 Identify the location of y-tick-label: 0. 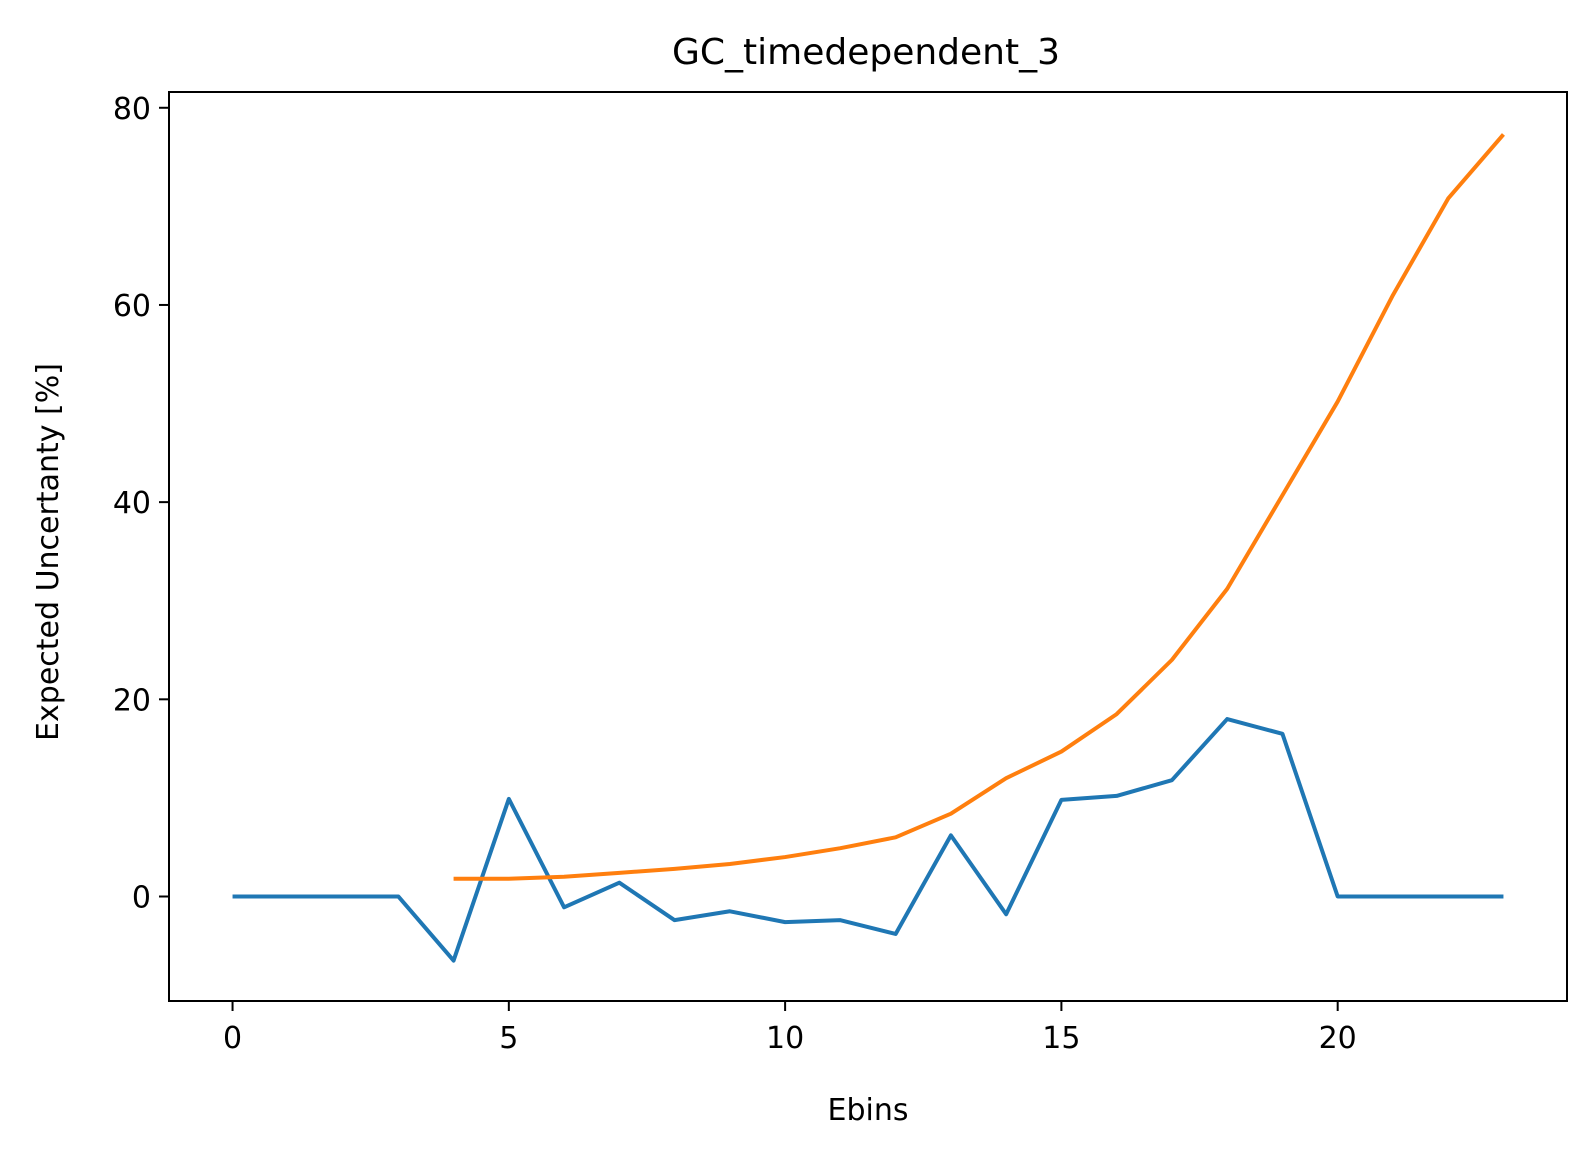
(141, 897).